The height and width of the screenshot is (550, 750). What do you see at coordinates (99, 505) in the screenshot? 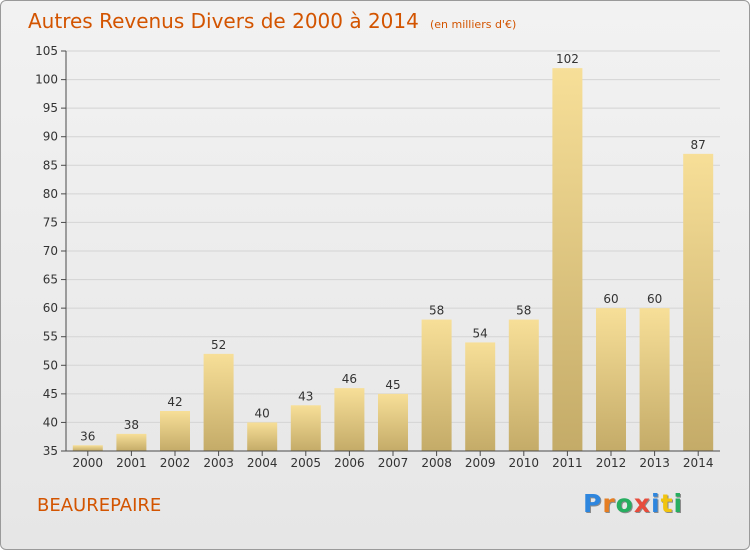
I see `town-name: BEAUREPAIRE` at bounding box center [99, 505].